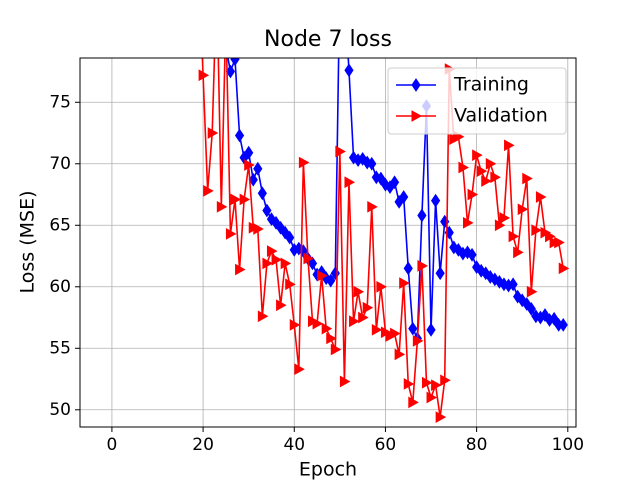  Describe the element at coordinates (28, 242) in the screenshot. I see `y-axis-label: Loss (MSE)` at that location.